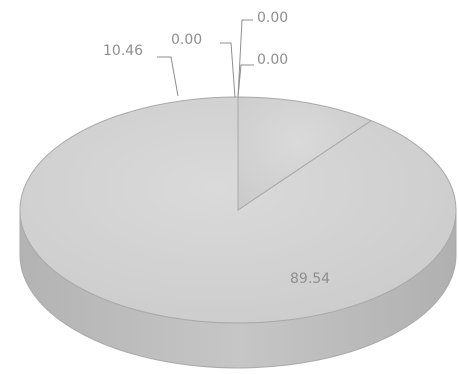 The width and height of the screenshot is (459, 374). I want to click on data-label-slice-5: 0.00, so click(272, 60).